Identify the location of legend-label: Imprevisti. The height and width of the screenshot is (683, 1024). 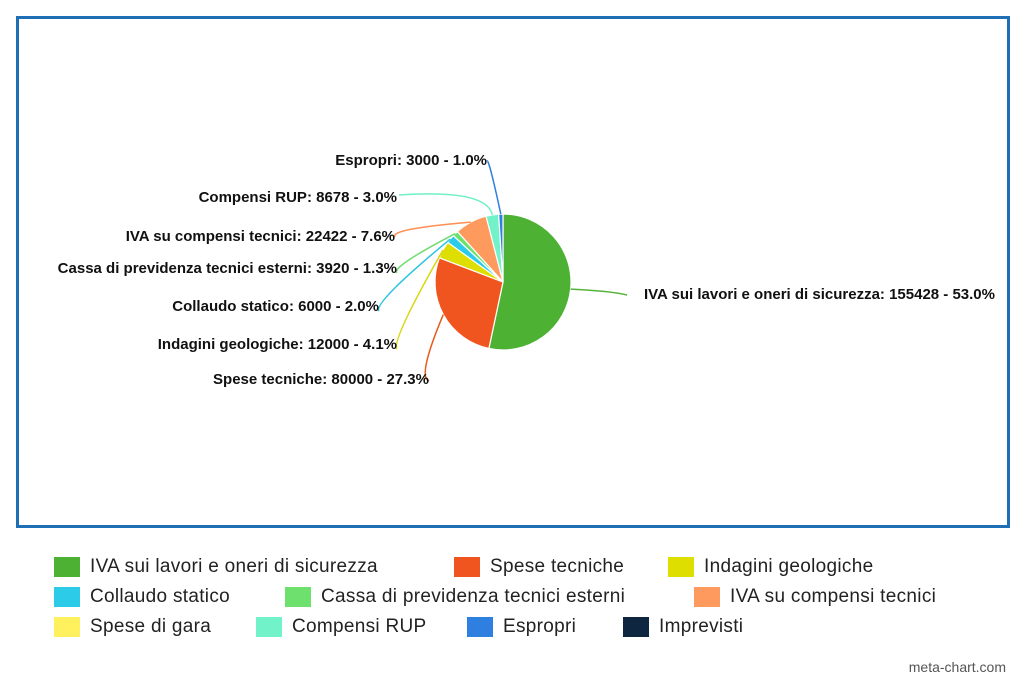
(701, 626).